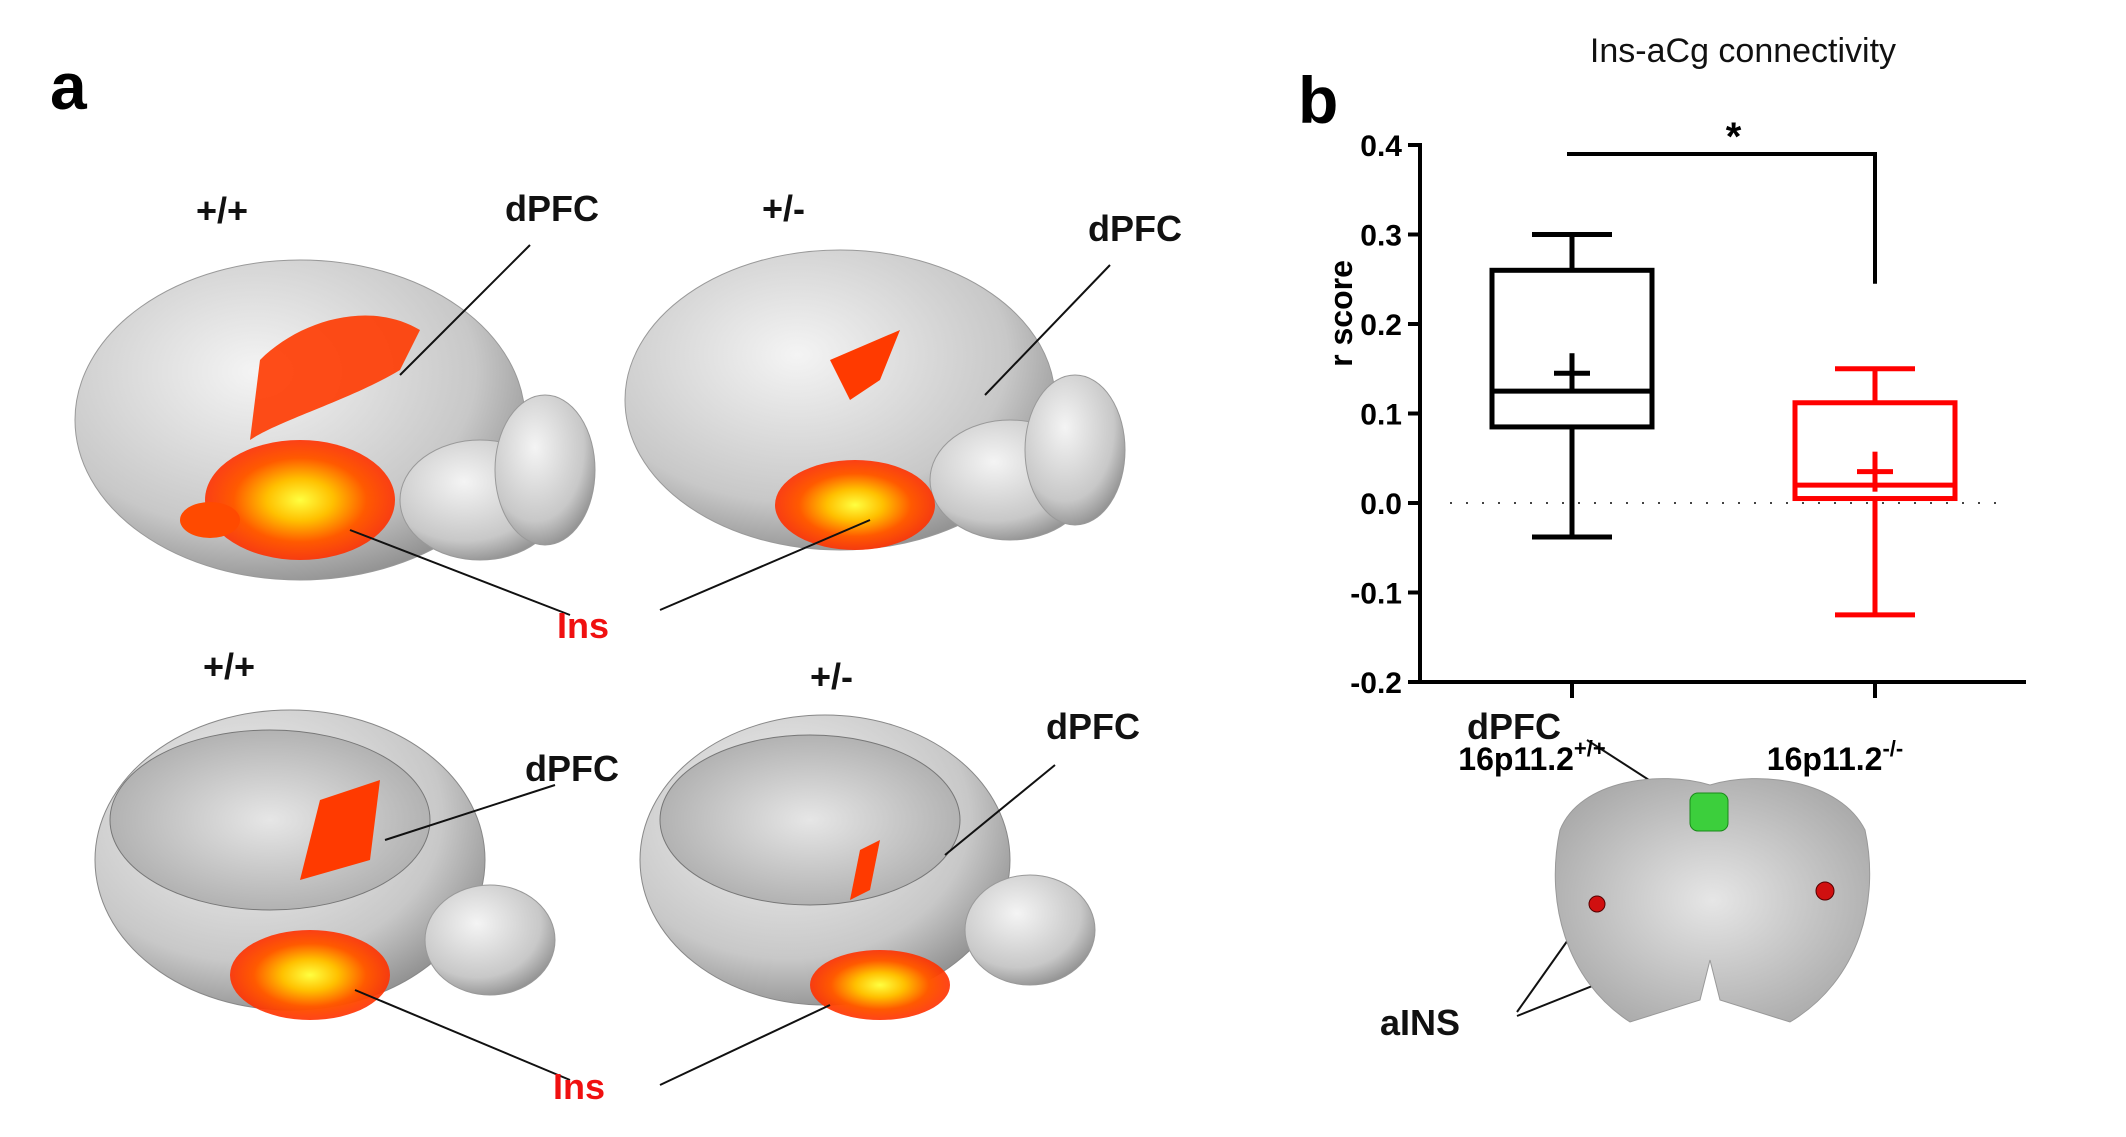 Image resolution: width=2126 pixels, height=1137 pixels. What do you see at coordinates (1381, 325) in the screenshot?
I see `y-tick-label: 0.2` at bounding box center [1381, 325].